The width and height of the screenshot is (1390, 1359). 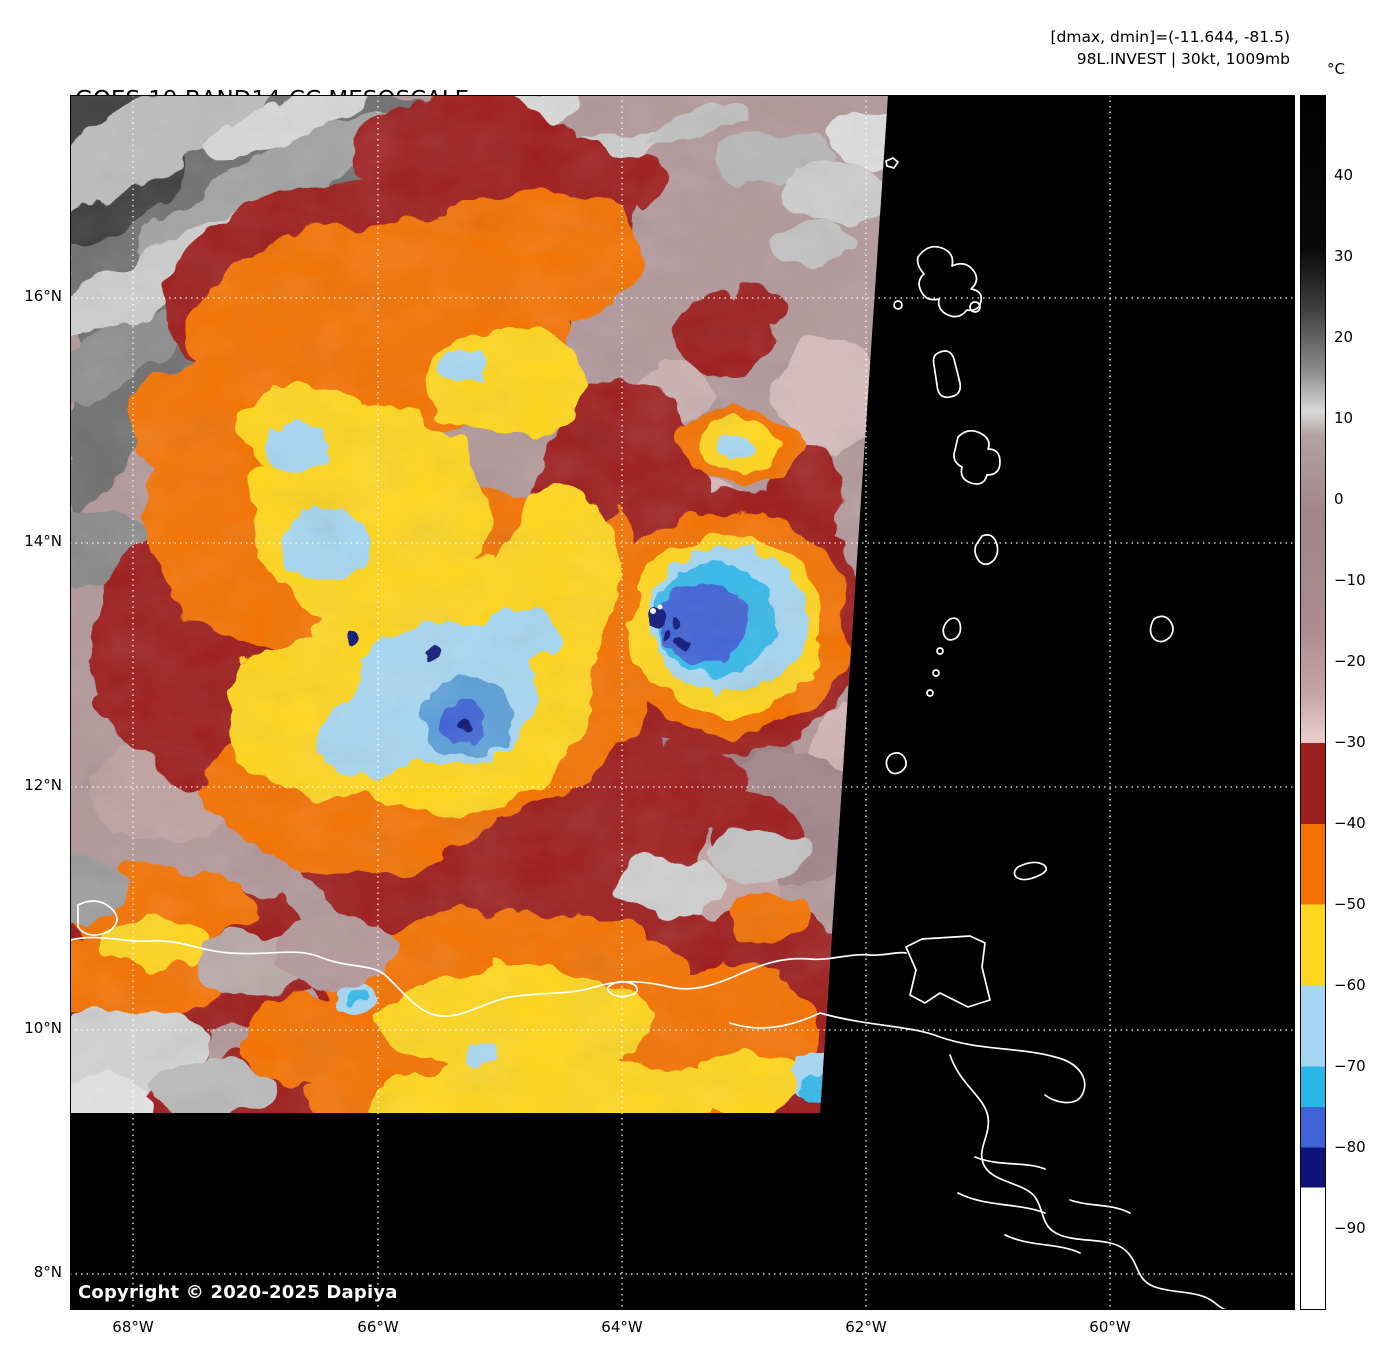 I want to click on lon-tick-label: 64°W, so click(x=622, y=1327).